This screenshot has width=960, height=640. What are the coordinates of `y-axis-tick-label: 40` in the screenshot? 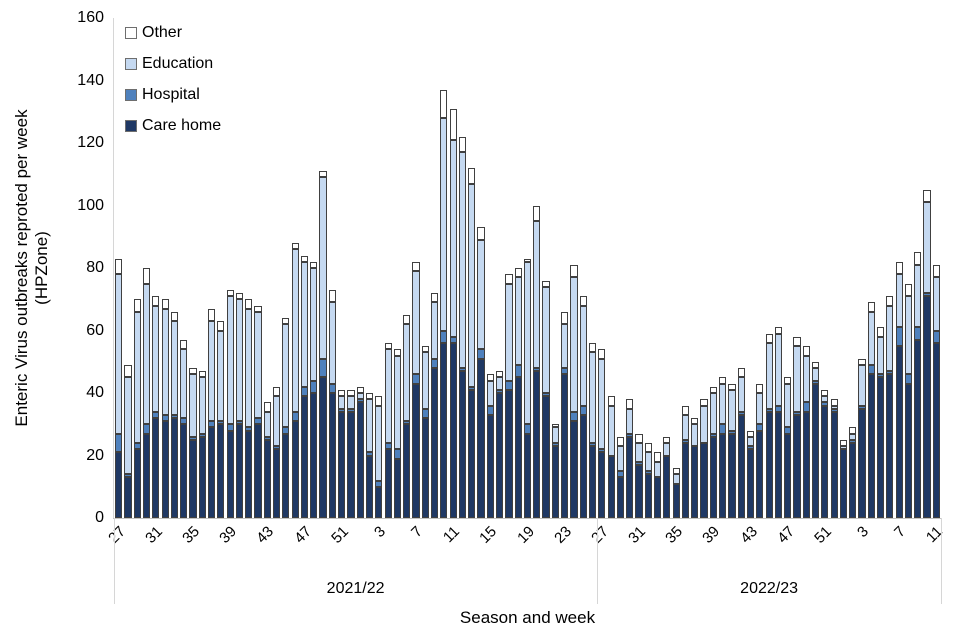 It's located at (95, 392).